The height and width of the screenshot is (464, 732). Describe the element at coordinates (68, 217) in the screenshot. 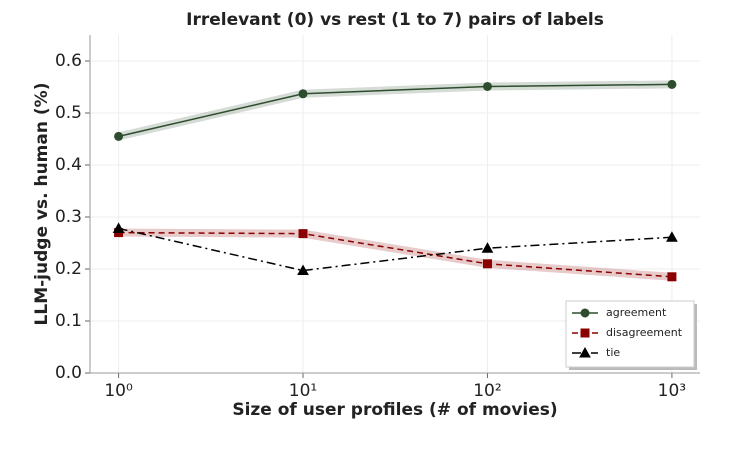

I see `y-tick-label: 0.3` at that location.